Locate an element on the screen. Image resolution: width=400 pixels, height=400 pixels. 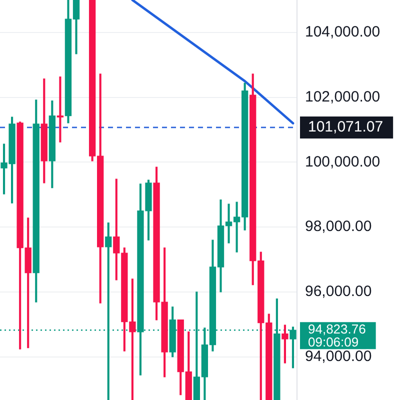
y-tick-label: 98,000.00 is located at coordinates (338, 227).